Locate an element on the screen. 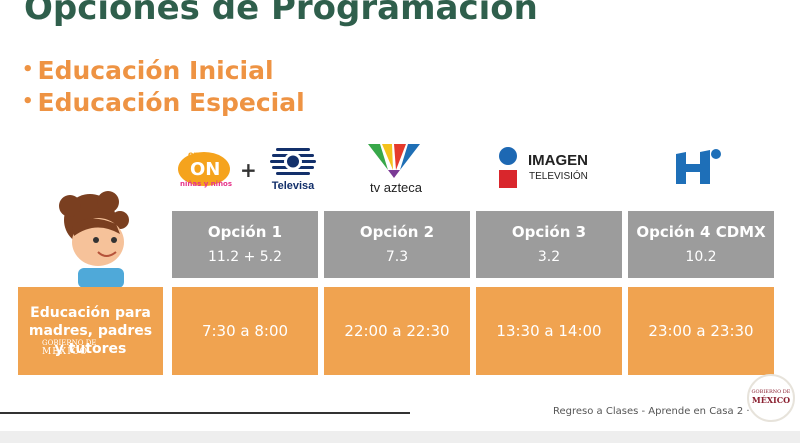 The image size is (800, 443). option-3-header: Opción 3 3.2 is located at coordinates (549, 244).